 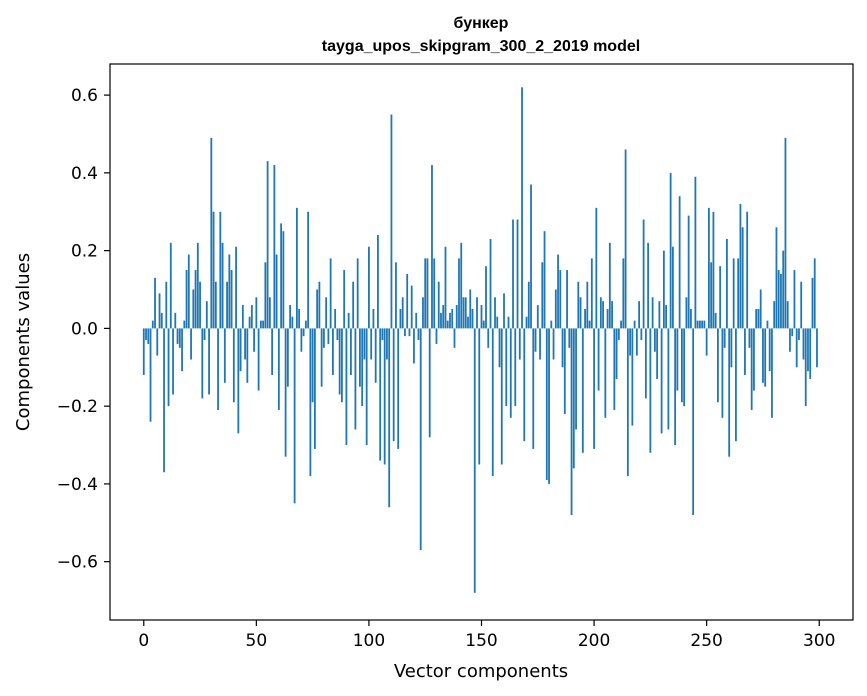 What do you see at coordinates (481, 671) in the screenshot?
I see `x-axis-label: Vector components` at bounding box center [481, 671].